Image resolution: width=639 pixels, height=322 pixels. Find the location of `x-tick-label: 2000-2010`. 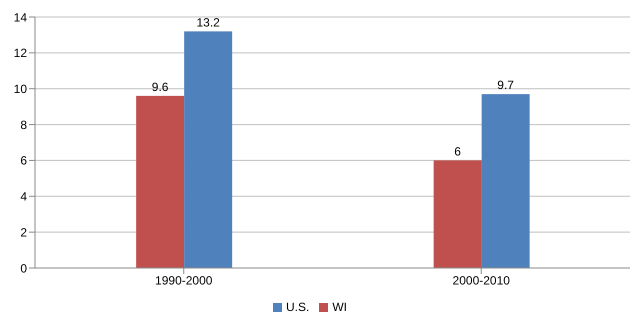

x-tick-label: 2000-2010 is located at coordinates (481, 281).